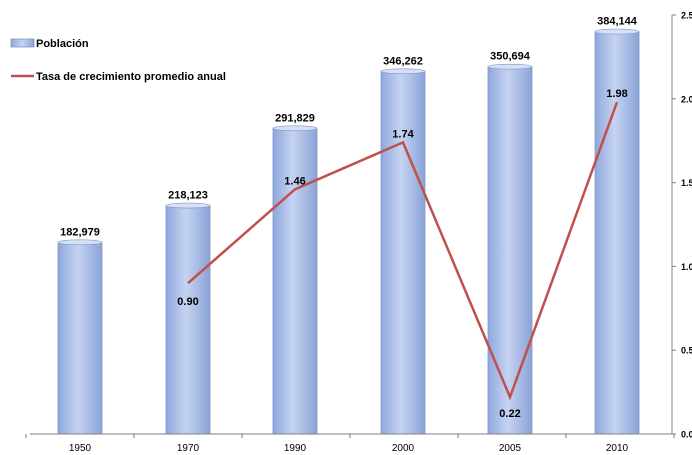 The height and width of the screenshot is (455, 692). Describe the element at coordinates (686, 267) in the screenshot. I see `right-y-tick-label: 1.0` at that location.